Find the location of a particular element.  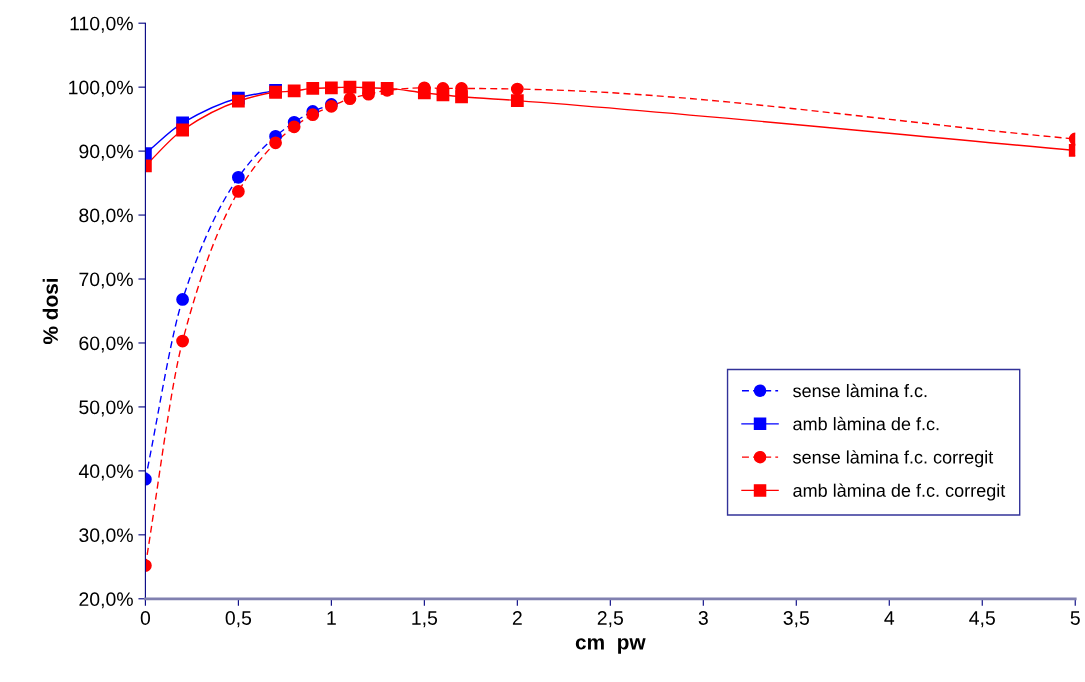

legend-label: amb làmina de f.c. corregit is located at coordinates (899, 492).